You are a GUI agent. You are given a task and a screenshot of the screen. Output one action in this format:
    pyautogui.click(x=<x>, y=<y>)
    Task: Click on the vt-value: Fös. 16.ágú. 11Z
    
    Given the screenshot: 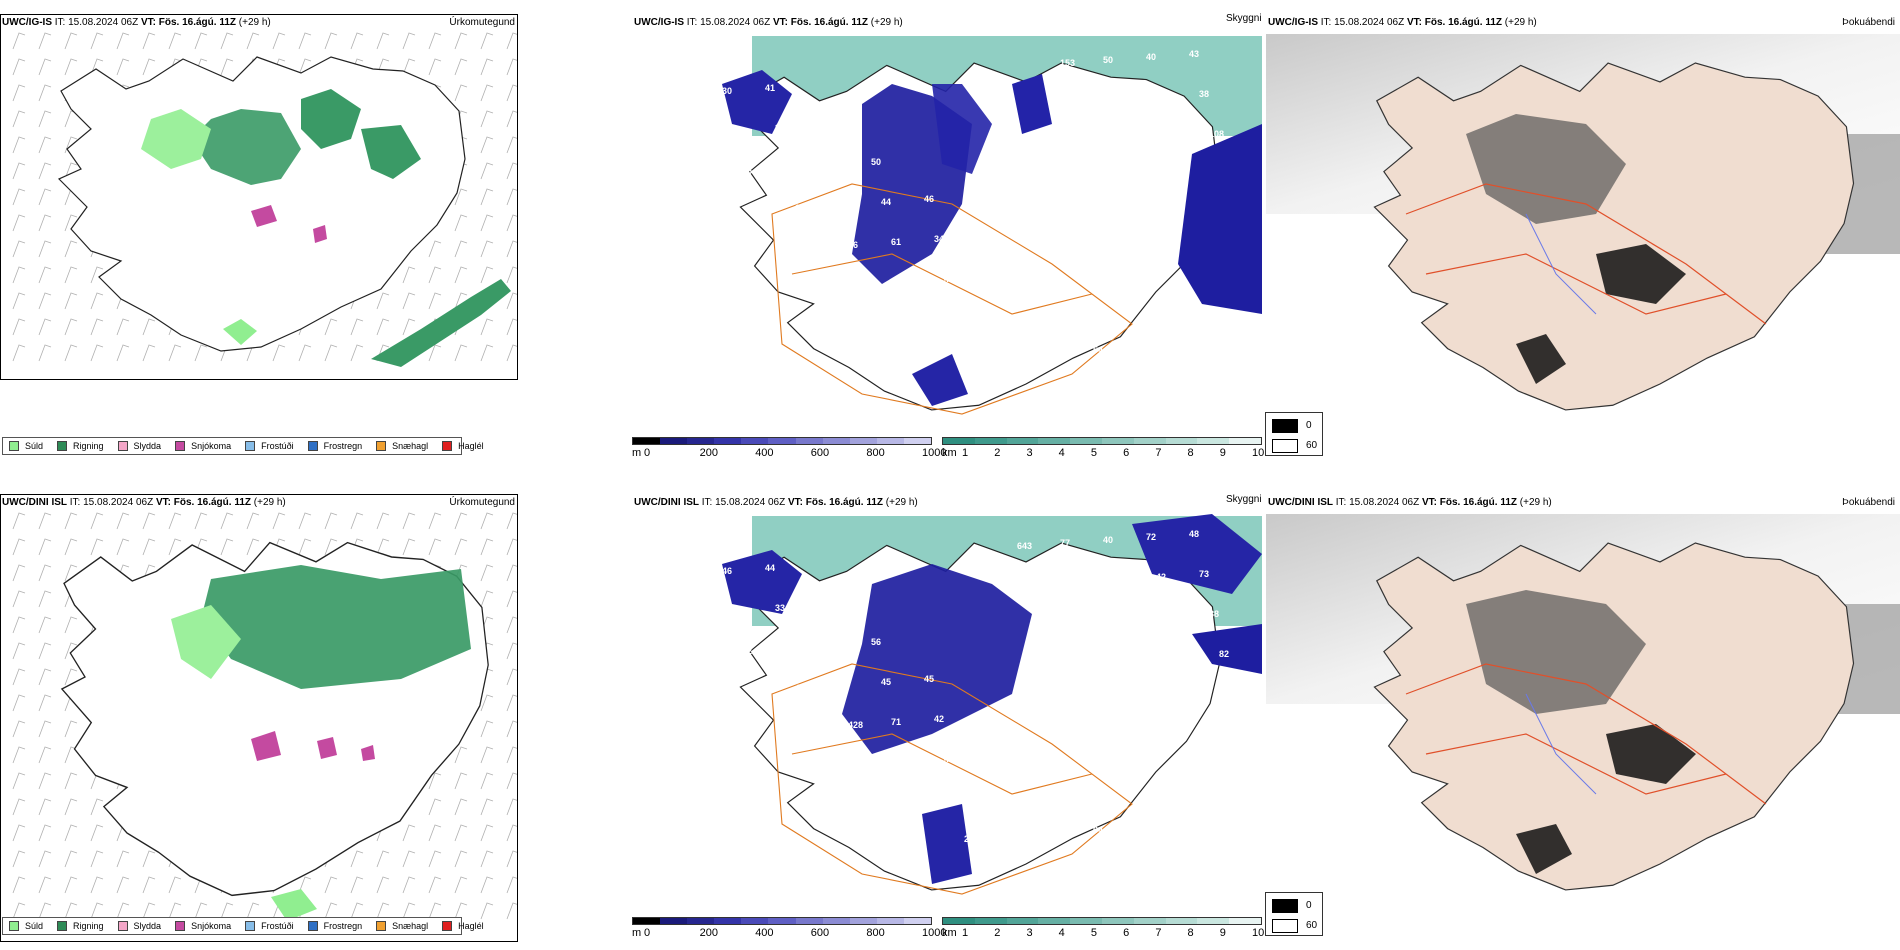 What is the action you would take?
    pyautogui.click(x=197, y=22)
    